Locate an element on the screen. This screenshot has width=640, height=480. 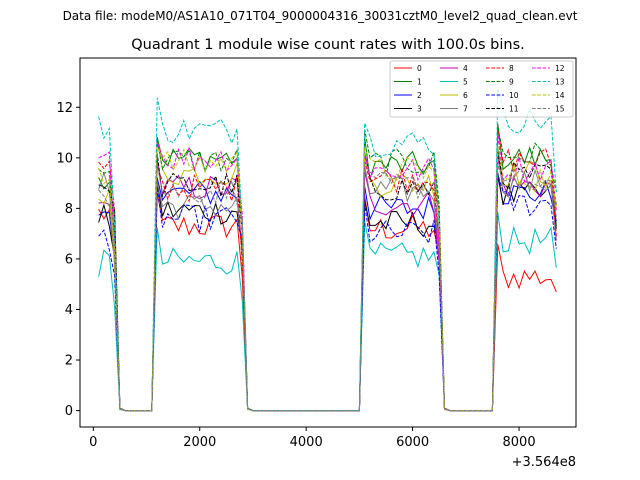
legend-label: 7 is located at coordinates (465, 108).